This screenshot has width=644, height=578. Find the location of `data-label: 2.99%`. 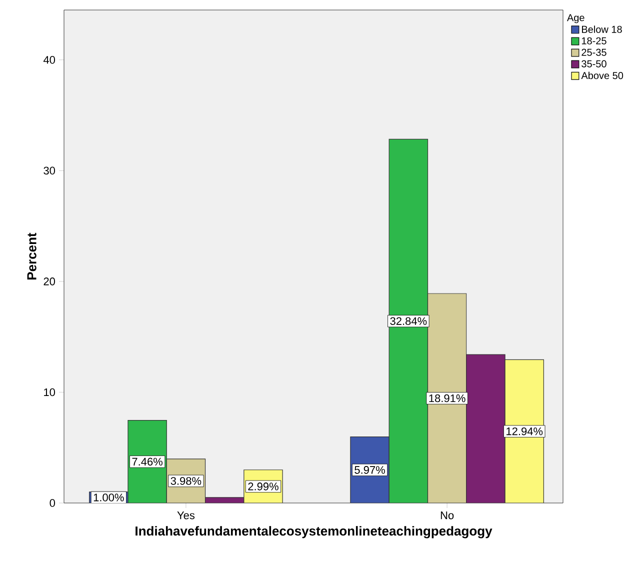

data-label: 2.99% is located at coordinates (263, 486).